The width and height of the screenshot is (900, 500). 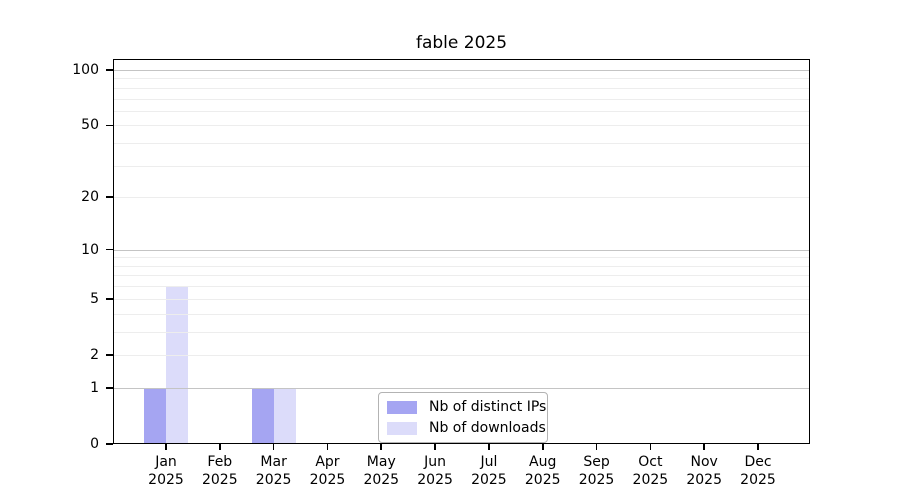 What do you see at coordinates (489, 447) in the screenshot?
I see `x-tick-jul-2025` at bounding box center [489, 447].